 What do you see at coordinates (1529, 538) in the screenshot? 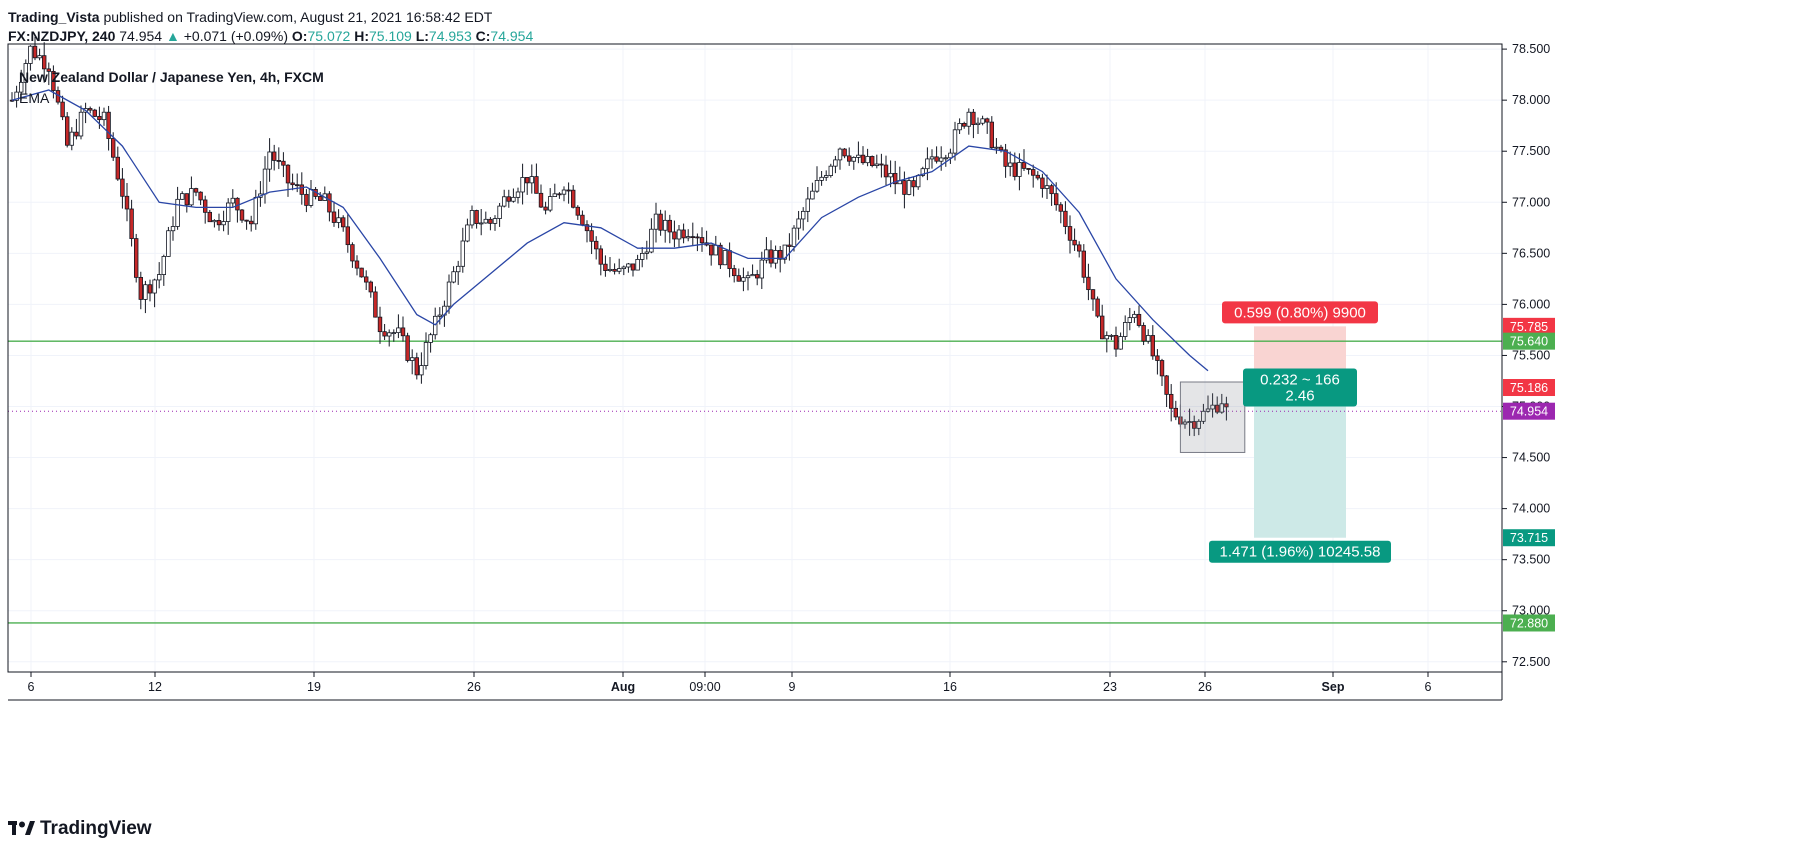
I see `price-tag-bg` at bounding box center [1529, 538].